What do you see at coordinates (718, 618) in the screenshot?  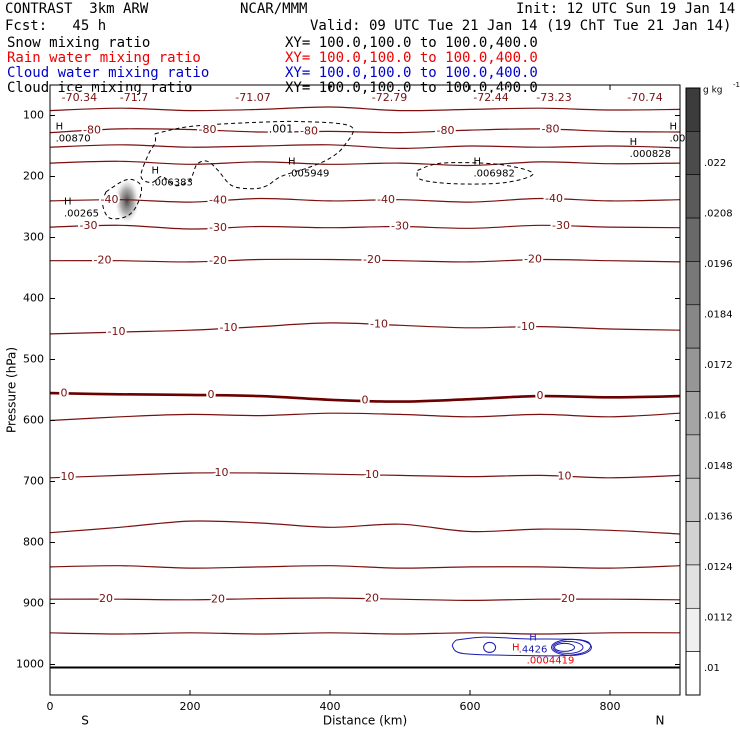 I see `colorbar-label: .0112` at bounding box center [718, 618].